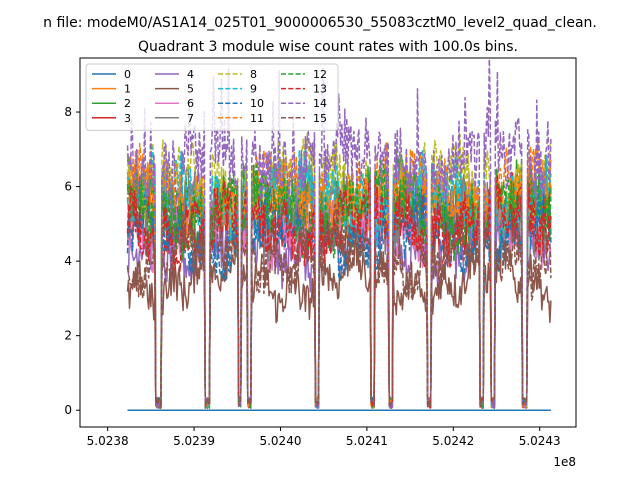 Image resolution: width=640 pixels, height=480 pixels. I want to click on legend-label-14: 14, so click(320, 103).